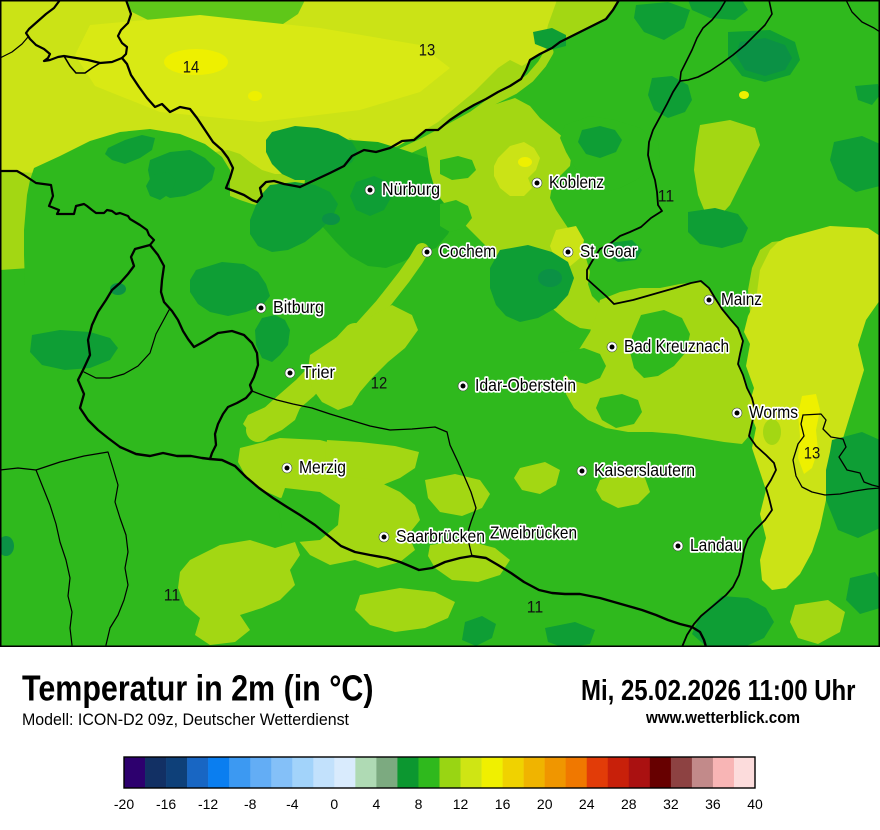 The image size is (880, 830). What do you see at coordinates (644, 470) in the screenshot?
I see `svg-text: Kaiserslautern` at bounding box center [644, 470].